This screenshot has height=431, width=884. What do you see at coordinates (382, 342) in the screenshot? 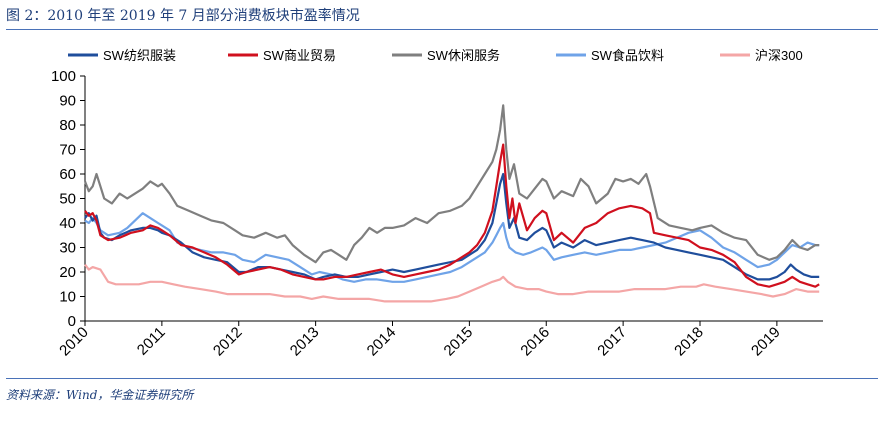
I see `x-tick-label: 2014` at bounding box center [382, 342].